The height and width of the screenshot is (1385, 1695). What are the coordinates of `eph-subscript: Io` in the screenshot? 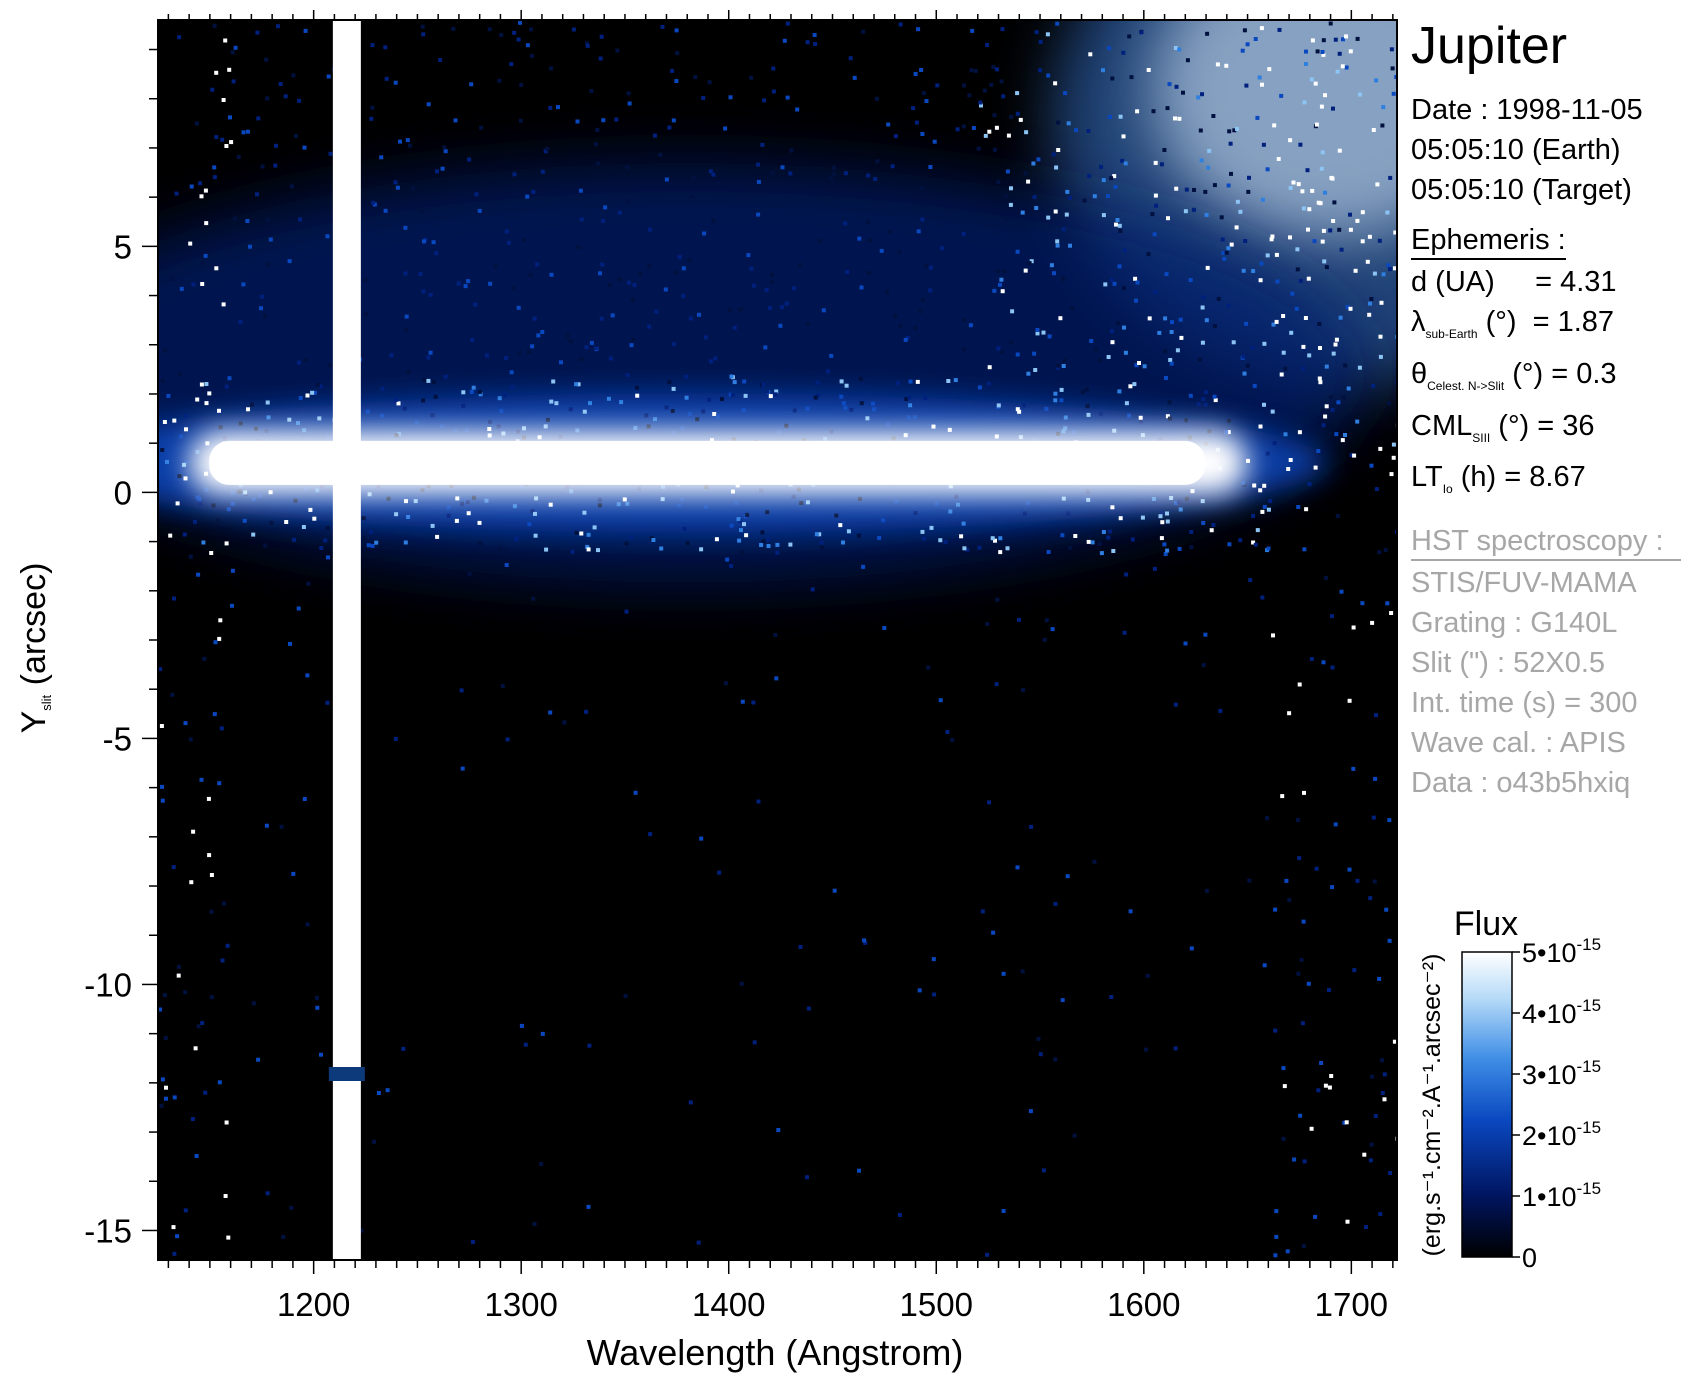 It's located at (1447, 489).